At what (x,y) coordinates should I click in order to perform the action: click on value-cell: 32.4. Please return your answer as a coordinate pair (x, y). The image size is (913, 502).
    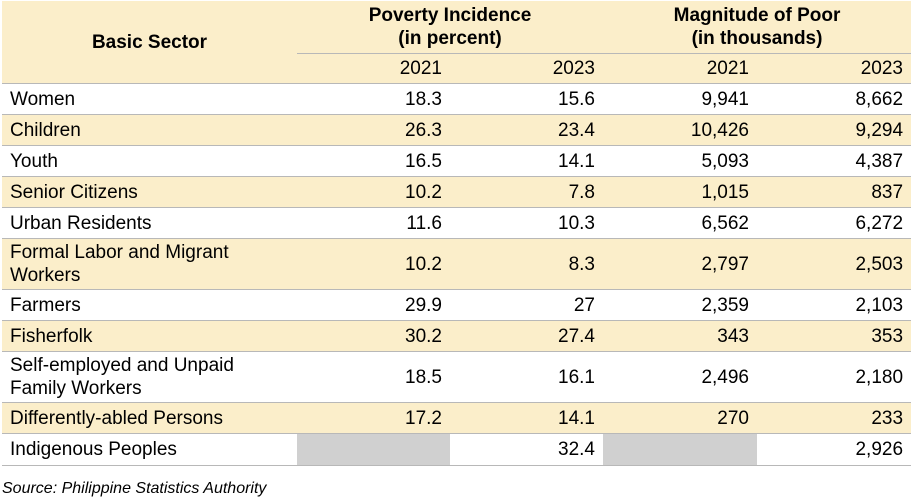
    Looking at the image, I should click on (526, 449).